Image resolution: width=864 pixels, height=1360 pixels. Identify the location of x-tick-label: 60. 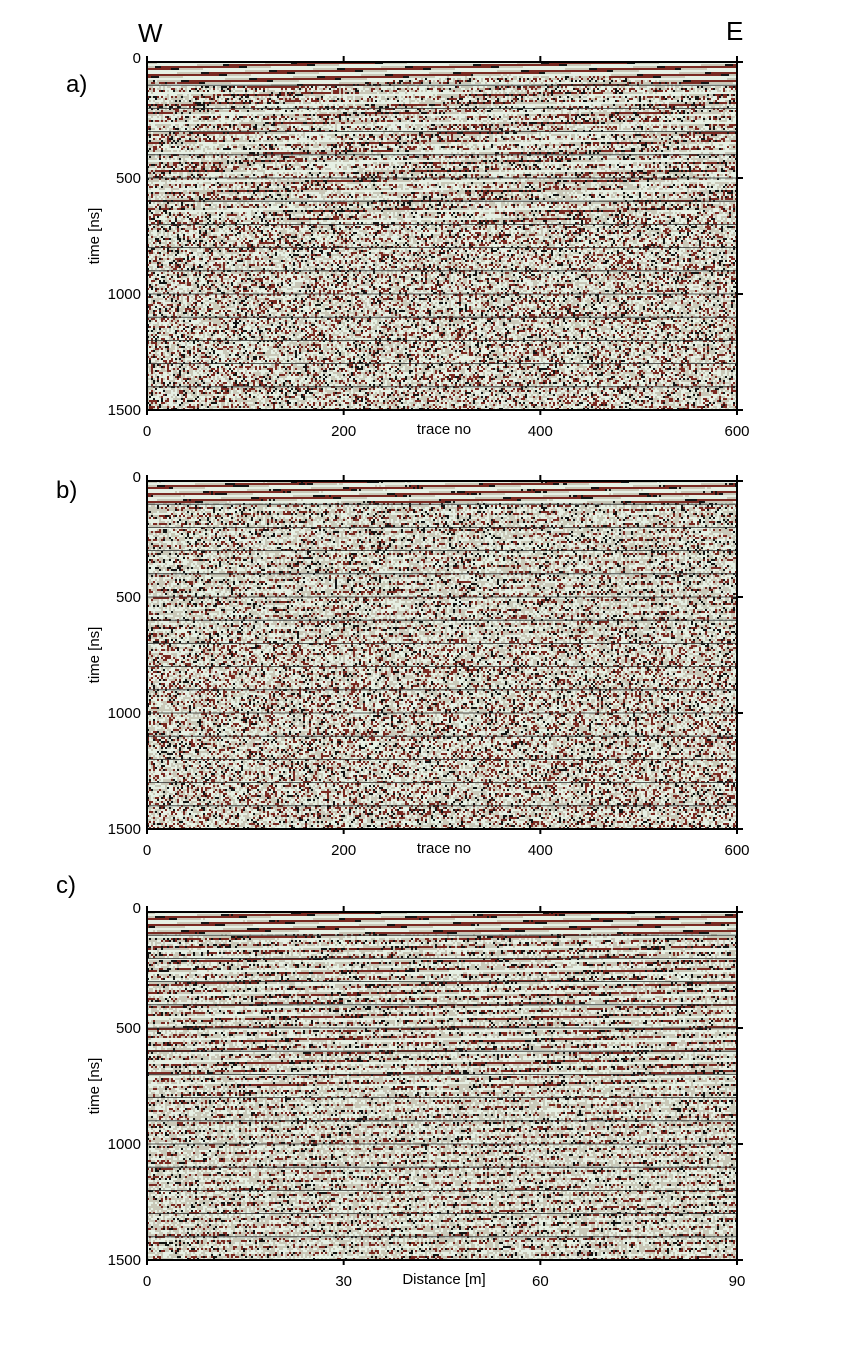
(540, 1281).